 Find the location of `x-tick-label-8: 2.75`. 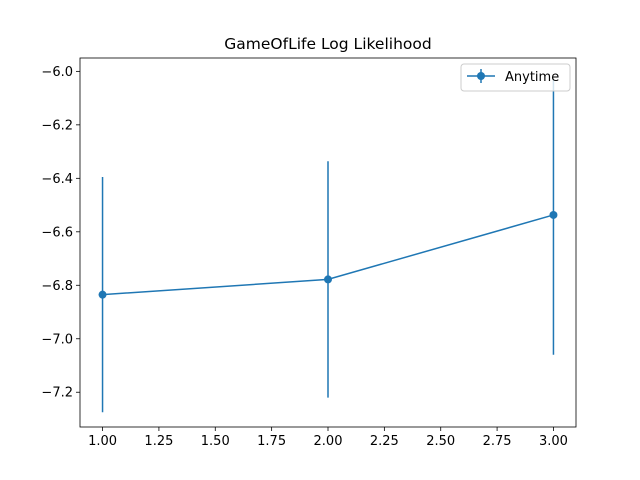

x-tick-label-8: 2.75 is located at coordinates (497, 441).